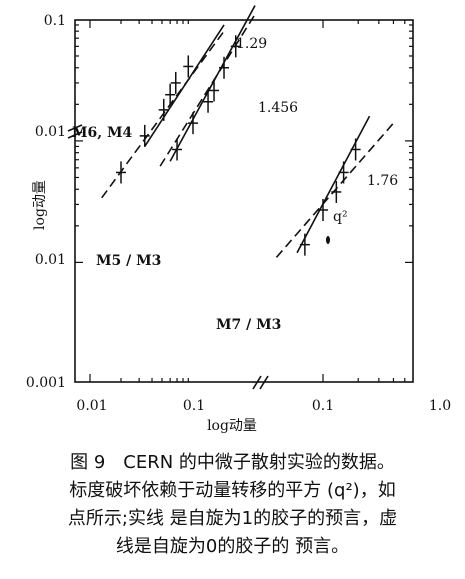 The height and width of the screenshot is (579, 465). Describe the element at coordinates (278, 108) in the screenshot. I see `slope-label-1-456: 1.456` at that location.